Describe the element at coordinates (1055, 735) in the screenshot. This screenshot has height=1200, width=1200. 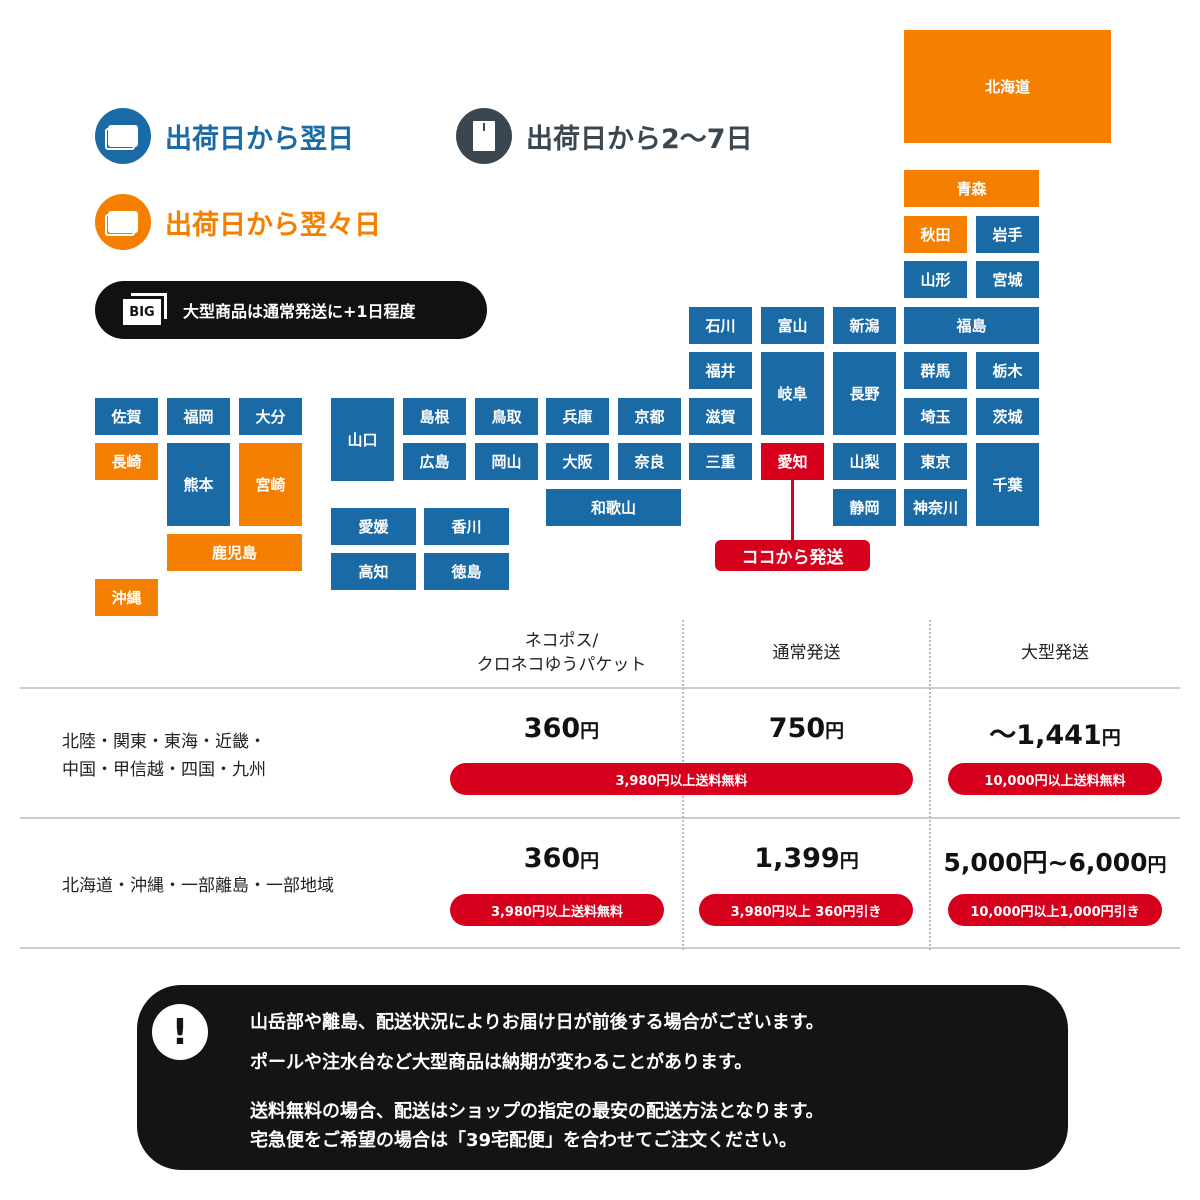
I see `price-large: 〜1,441円` at that location.